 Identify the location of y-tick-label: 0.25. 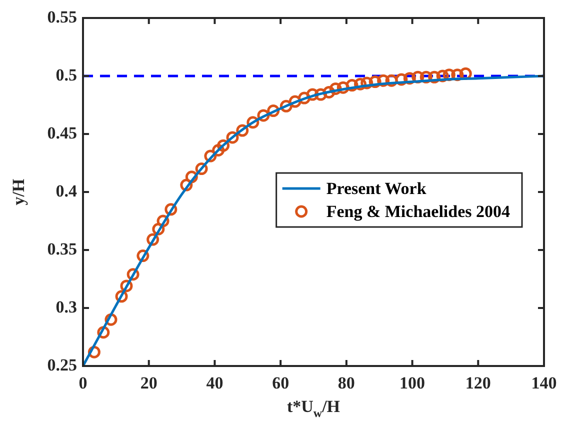
(62, 364).